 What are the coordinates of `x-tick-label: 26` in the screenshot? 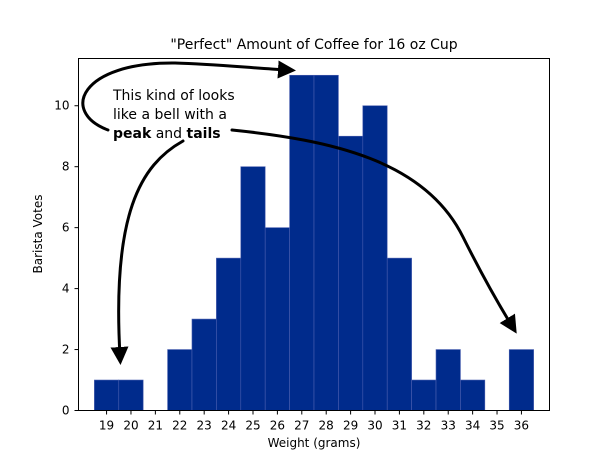 It's located at (277, 426).